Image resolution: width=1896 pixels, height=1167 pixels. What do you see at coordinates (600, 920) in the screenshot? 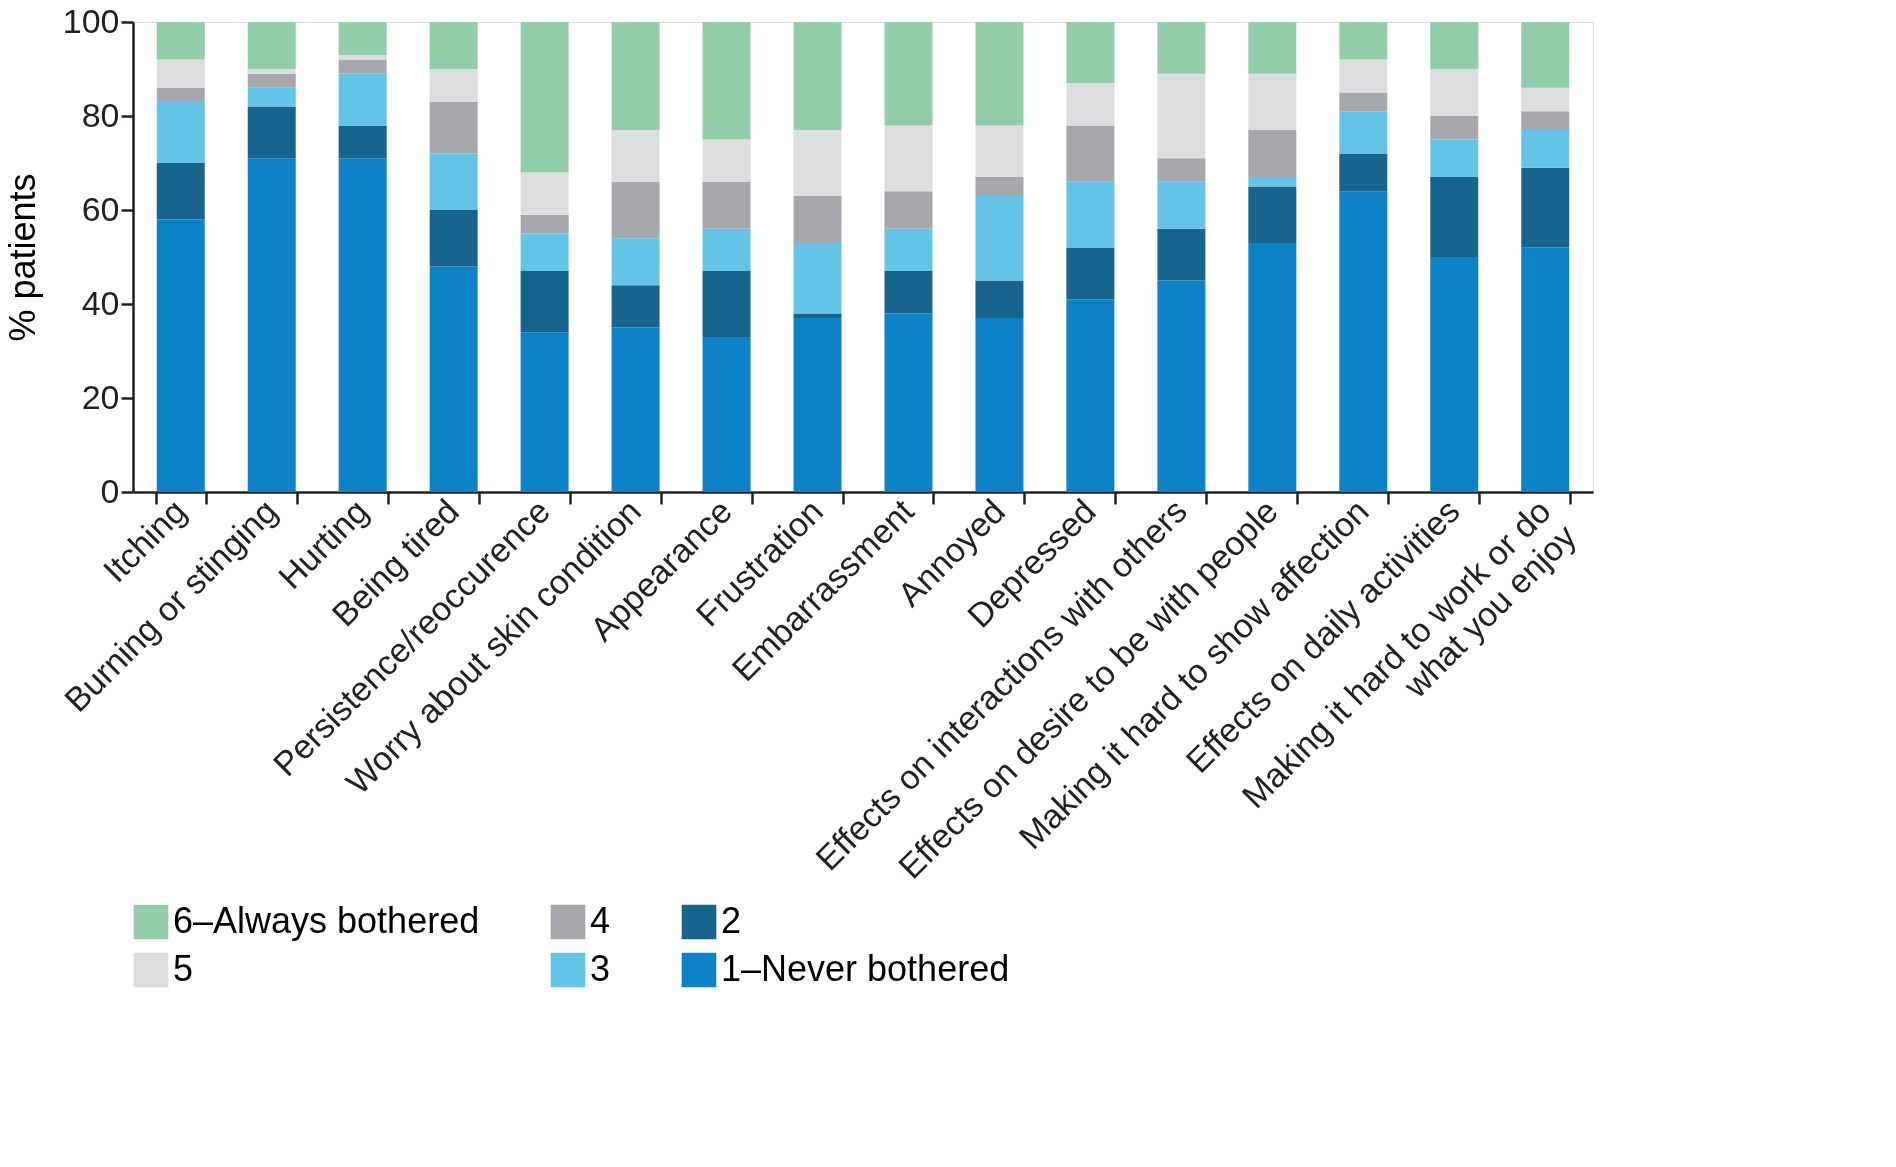
I see `legend-label: 4` at bounding box center [600, 920].